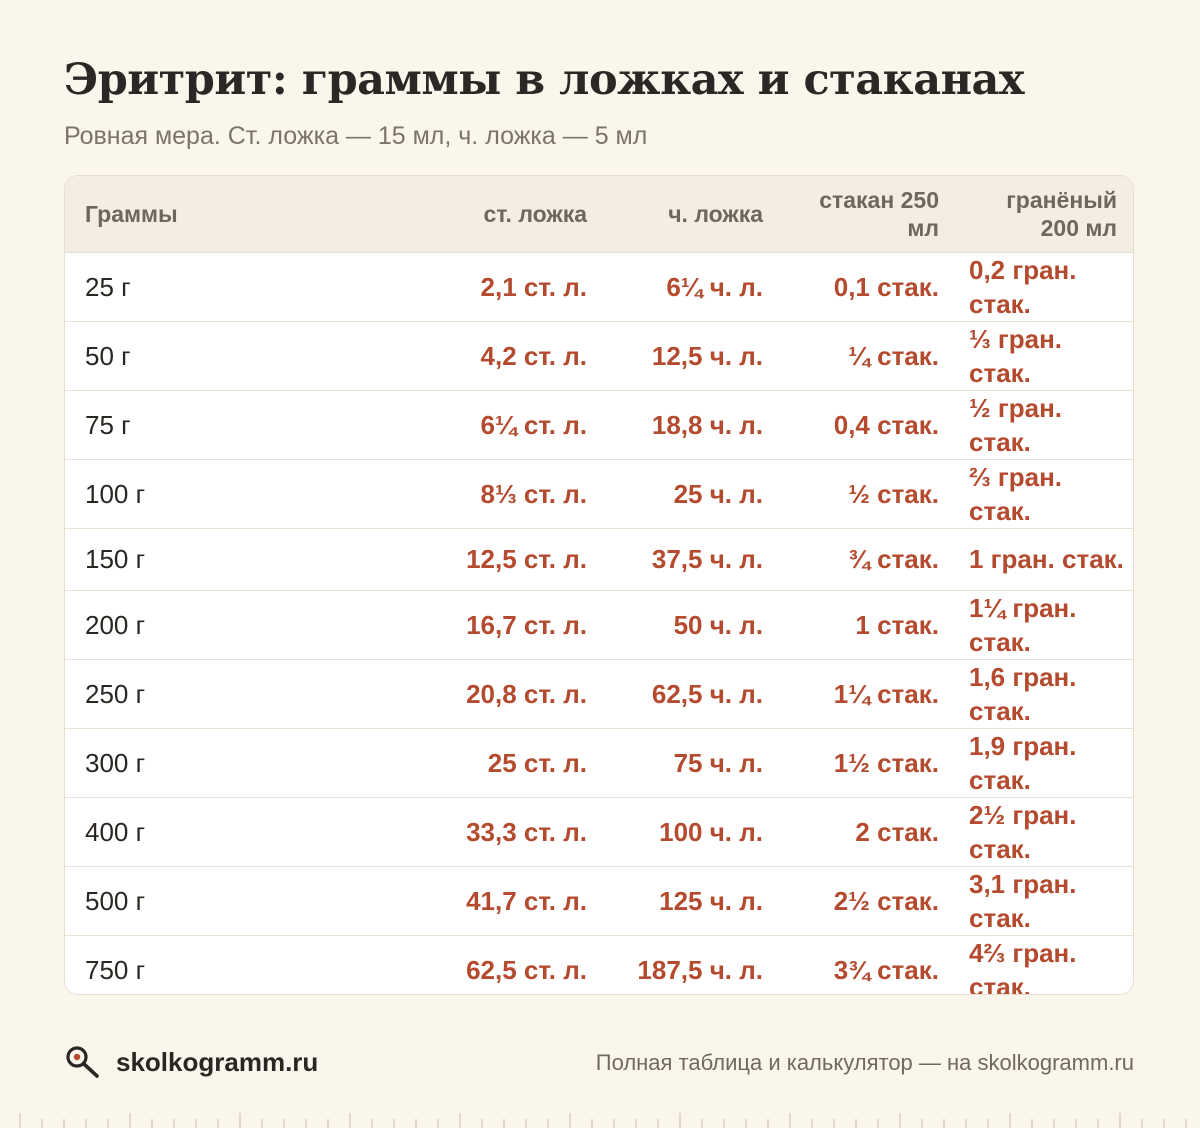 This screenshot has width=1200, height=1128. What do you see at coordinates (1046, 493) in the screenshot?
I see `faceted-glass-cell: ⅔ гран. стак.` at bounding box center [1046, 493].